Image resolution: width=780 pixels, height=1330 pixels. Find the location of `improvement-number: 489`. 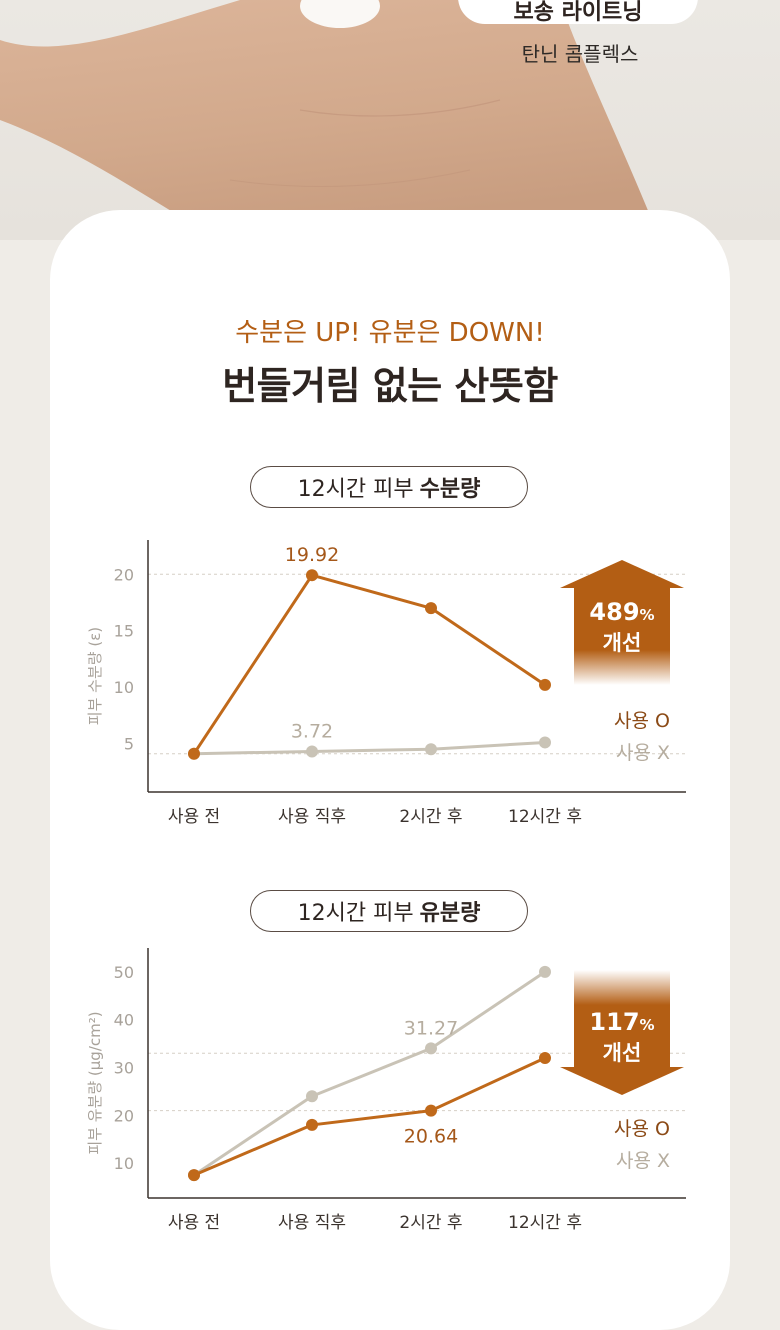

improvement-number: 489 is located at coordinates (614, 612).